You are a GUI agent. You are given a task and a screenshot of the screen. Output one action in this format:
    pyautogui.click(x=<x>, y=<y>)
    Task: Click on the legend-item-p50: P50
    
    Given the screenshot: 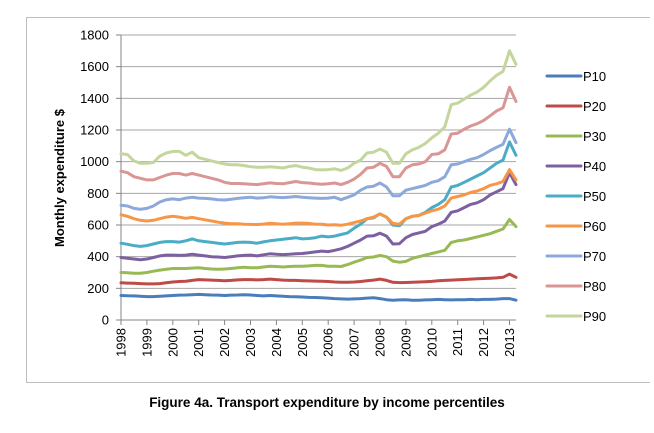 What is the action you would take?
    pyautogui.click(x=575, y=196)
    